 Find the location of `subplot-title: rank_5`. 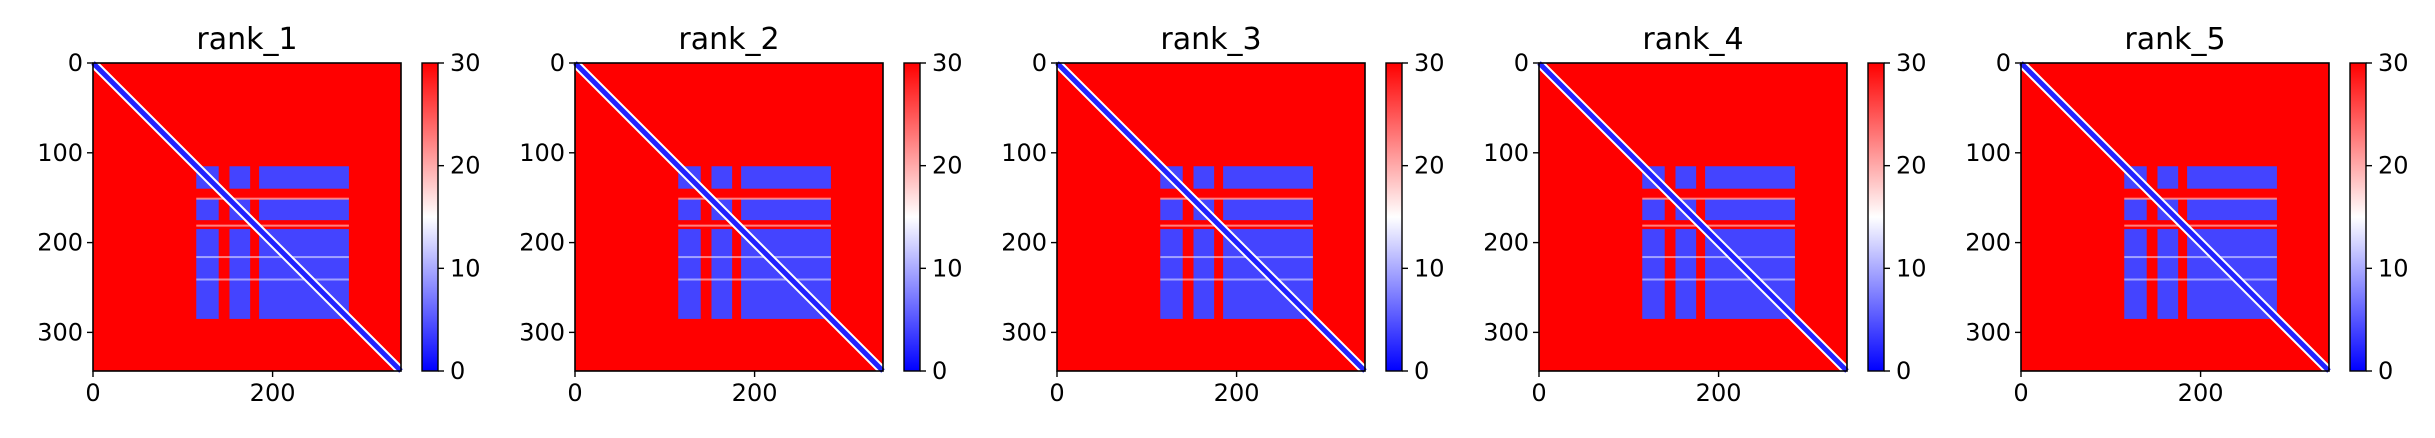

subplot-title: rank_5 is located at coordinates (2174, 39).